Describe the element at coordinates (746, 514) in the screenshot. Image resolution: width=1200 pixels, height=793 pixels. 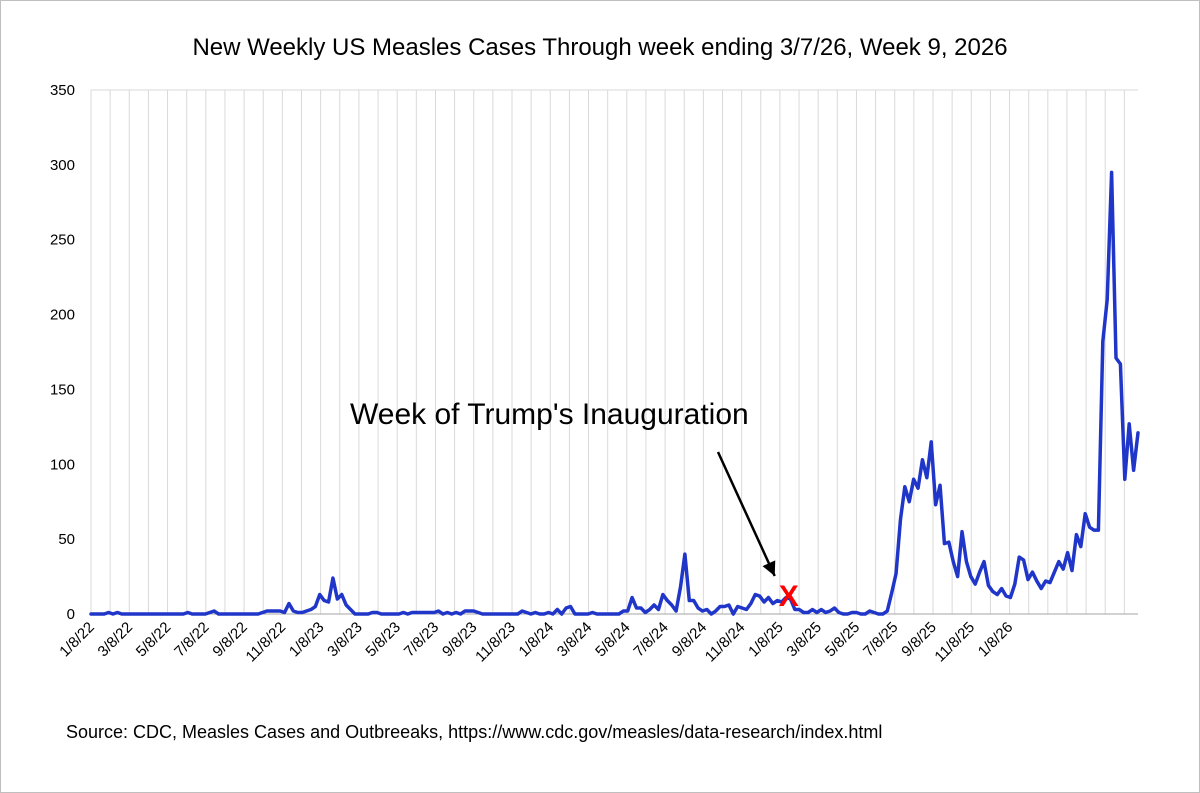
I see `annotation-arrow` at that location.